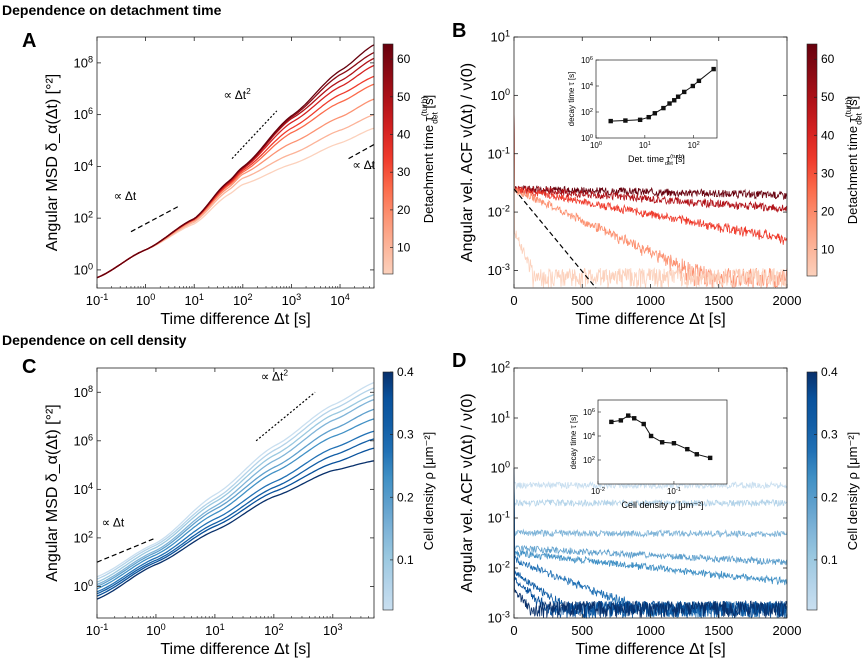  Describe the element at coordinates (405, 497) in the screenshot. I see `colorbar-tick-label-C: 0.2` at that location.